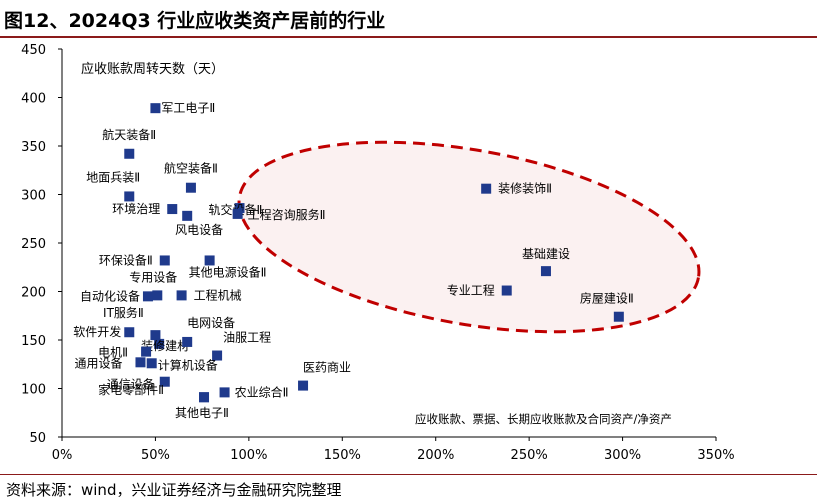 This screenshot has height=501, width=817. I want to click on point-label: 基础建设, so click(546, 254).